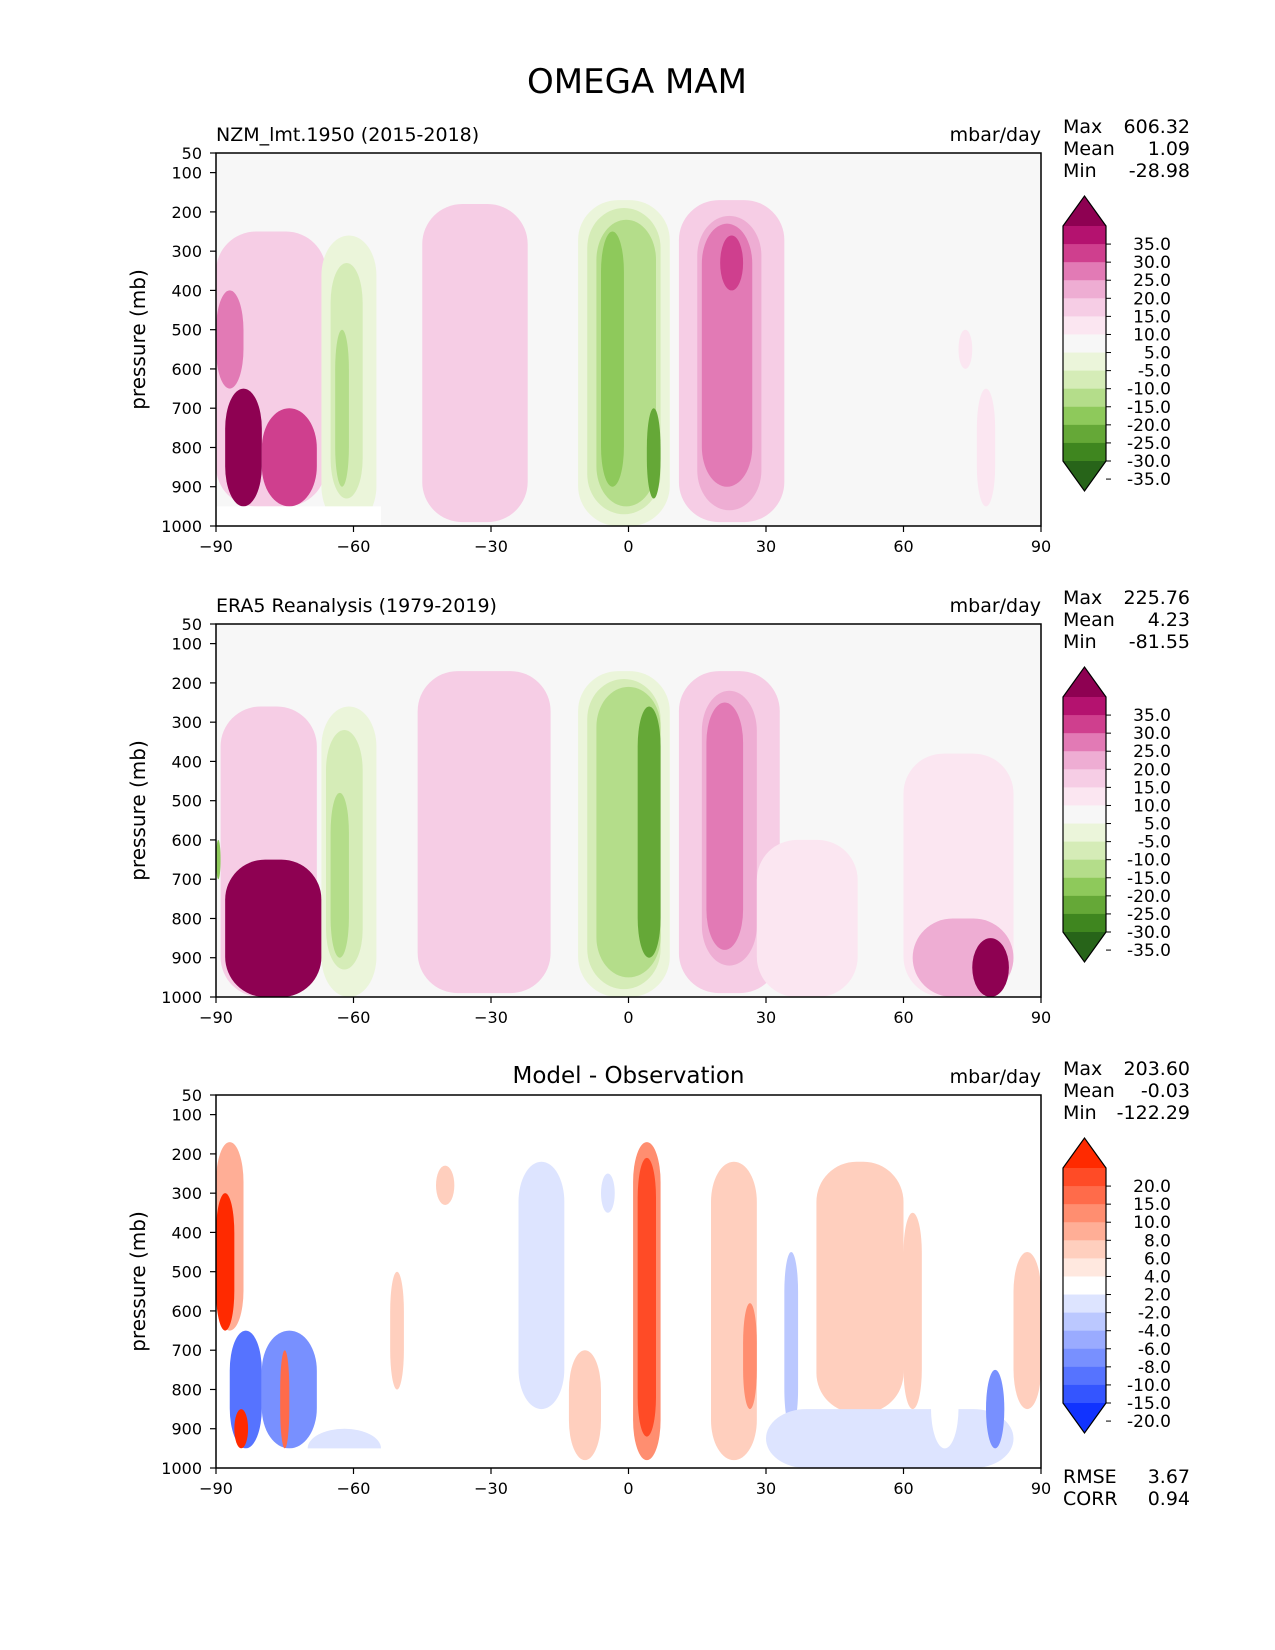 This screenshot has height=1650, width=1275. What do you see at coordinates (491, 1488) in the screenshot?
I see `x-tick-label: −30` at bounding box center [491, 1488].